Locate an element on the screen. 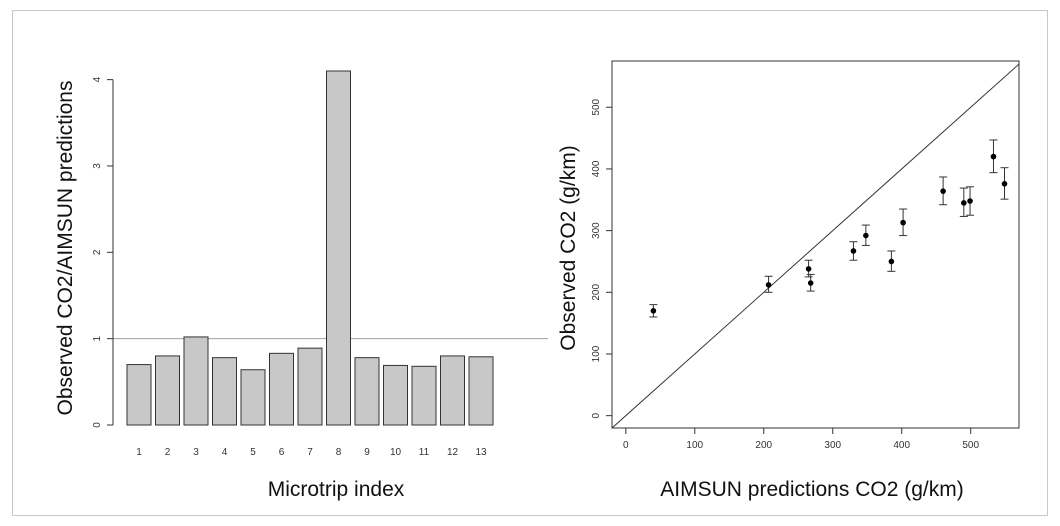  x-tick-label: 3 is located at coordinates (196, 452).